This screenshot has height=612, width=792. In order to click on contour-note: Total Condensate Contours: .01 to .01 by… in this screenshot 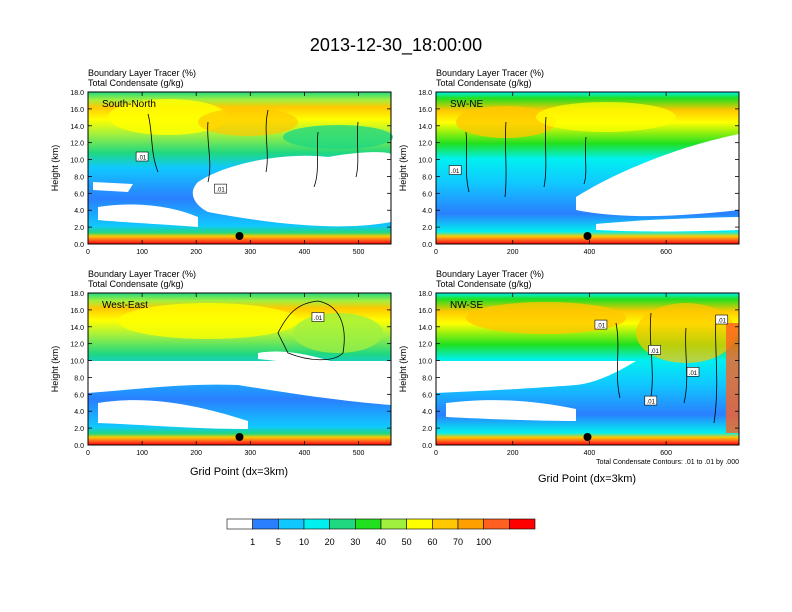, I will do `click(667, 462)`.